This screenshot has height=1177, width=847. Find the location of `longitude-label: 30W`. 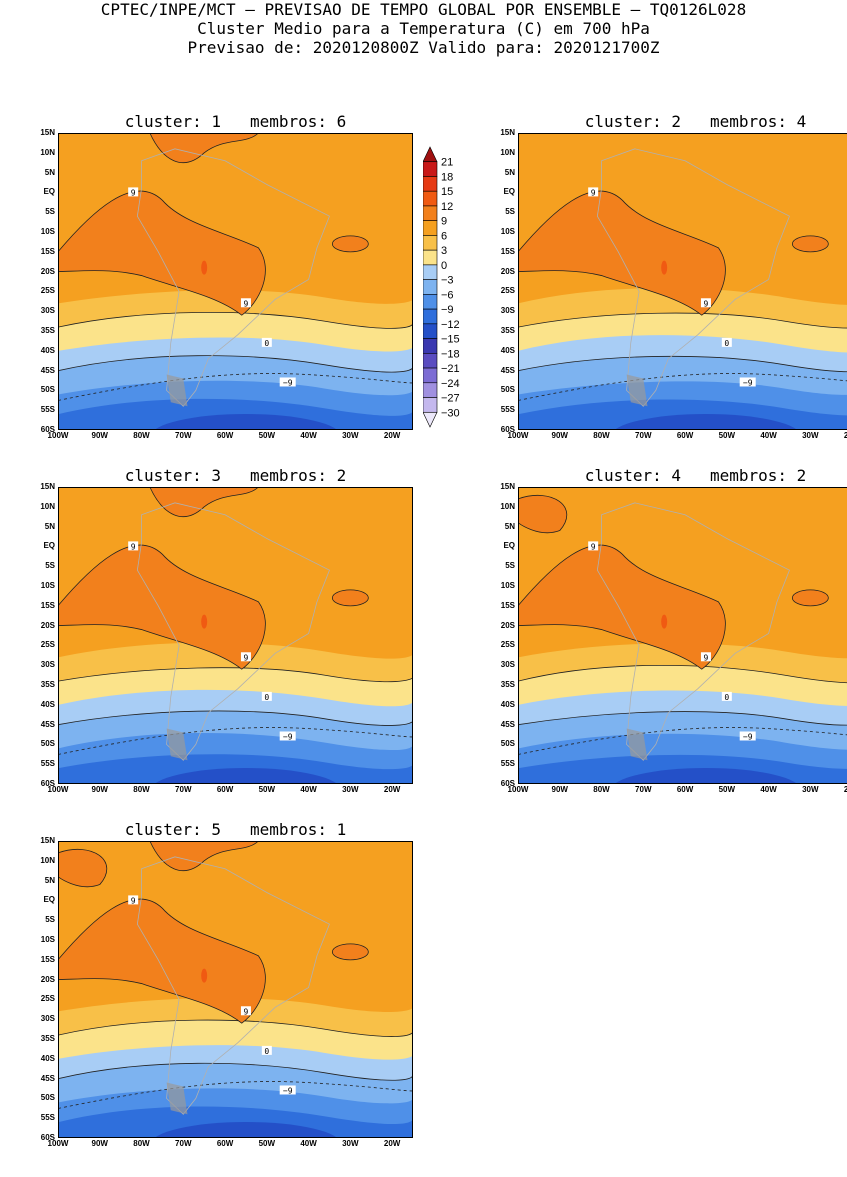

longitude-label: 30W is located at coordinates (350, 789).